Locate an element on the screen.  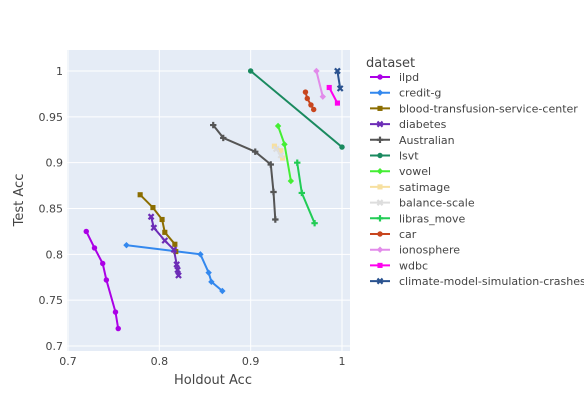
legend-label: blood-transfusion-service-center is located at coordinates (488, 108).